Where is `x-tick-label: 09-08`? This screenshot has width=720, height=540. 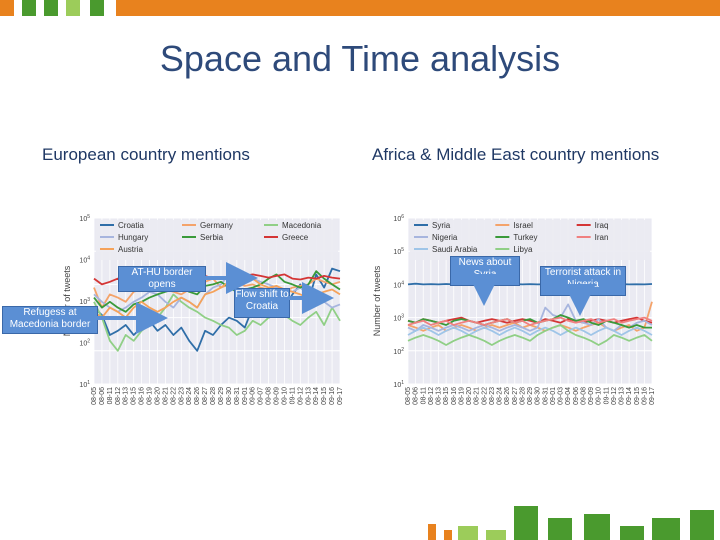
x-tick-label: 09-08 is located at coordinates (583, 396).